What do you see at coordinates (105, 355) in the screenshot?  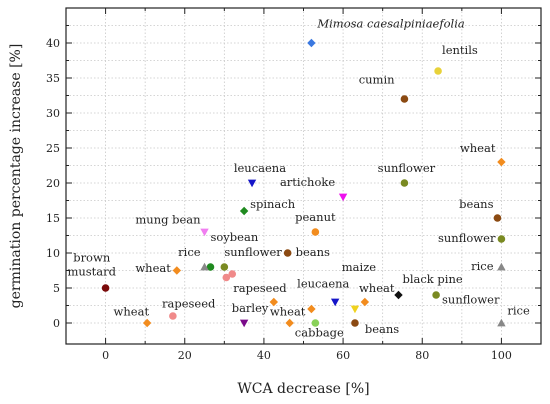 I see `x-tick-label: 0` at bounding box center [105, 355].